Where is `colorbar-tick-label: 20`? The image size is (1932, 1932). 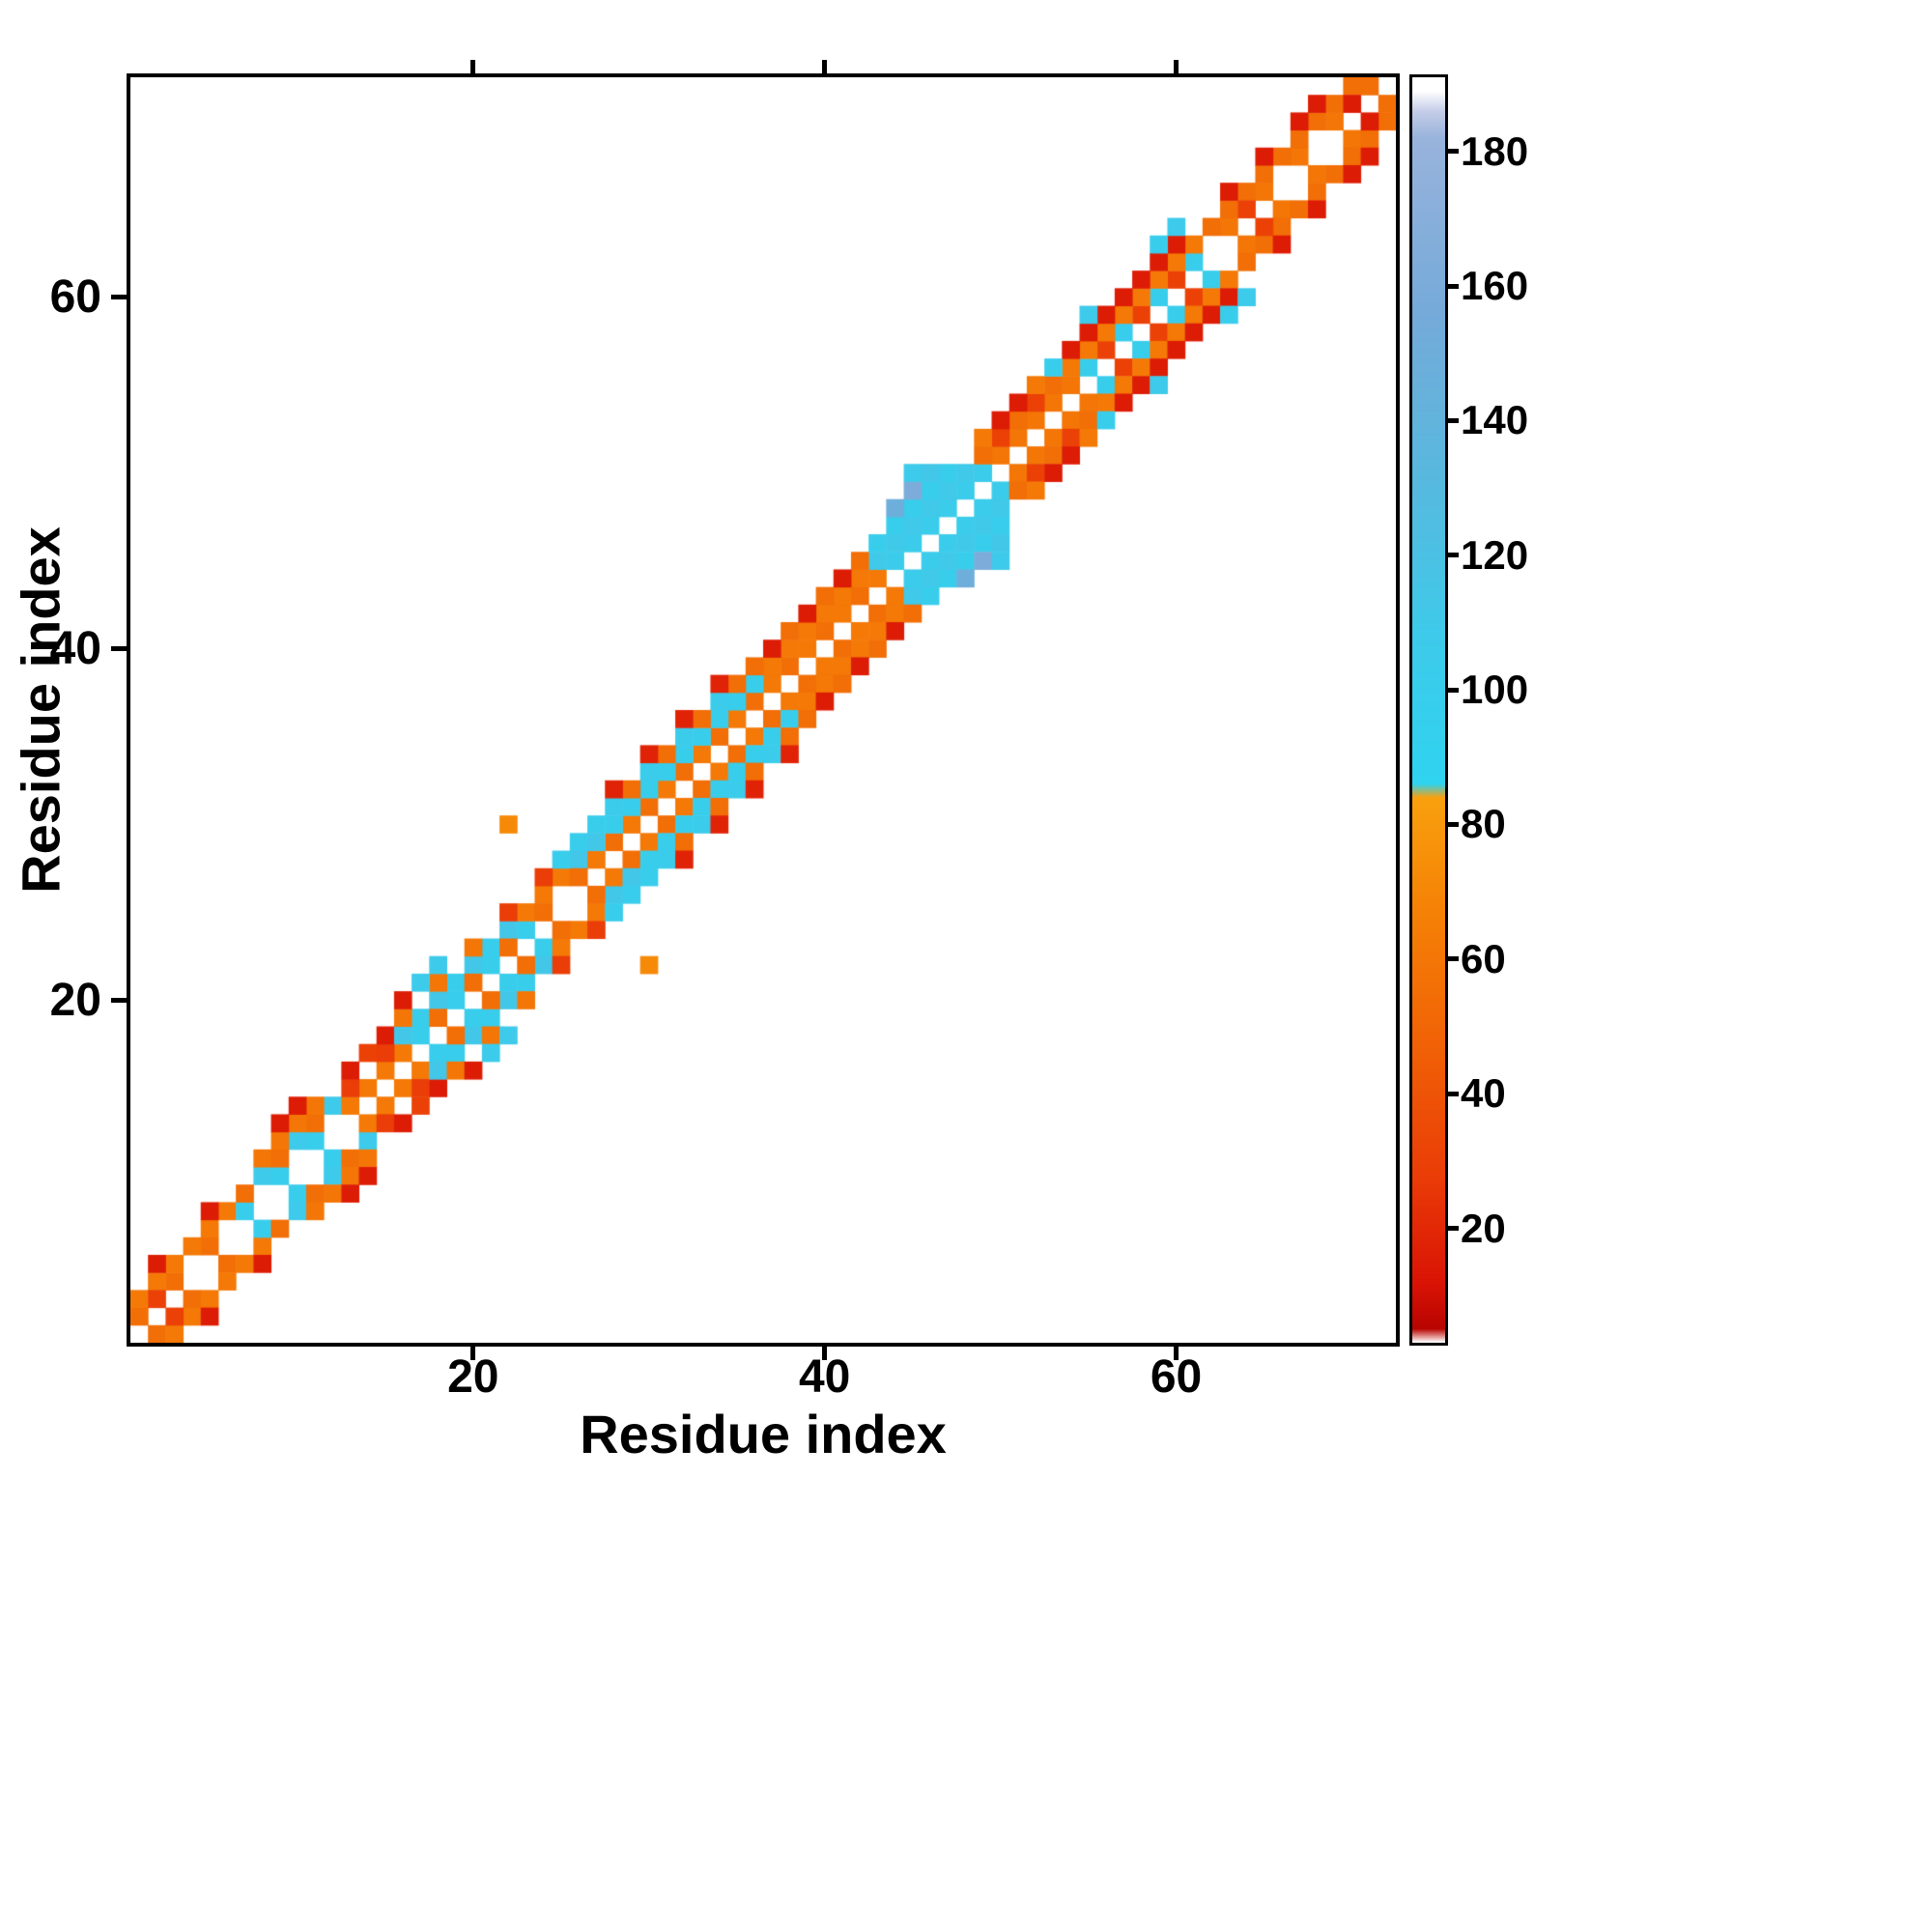
colorbar-tick-label: 20 is located at coordinates (1483, 1228).